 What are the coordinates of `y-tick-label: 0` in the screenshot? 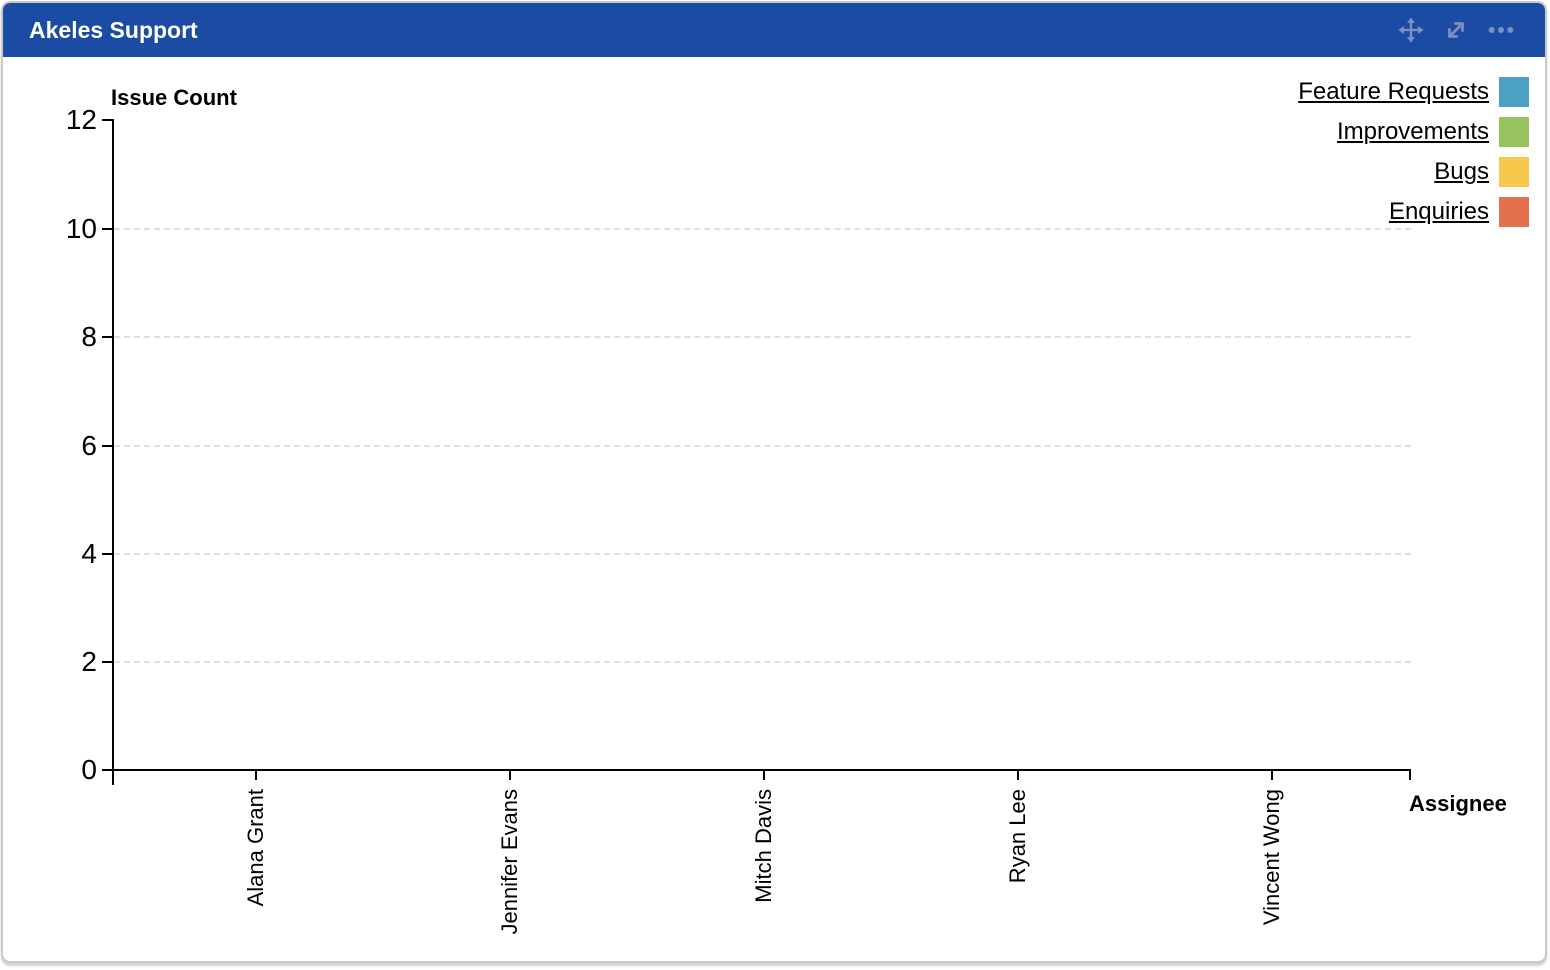 It's located at (89, 769).